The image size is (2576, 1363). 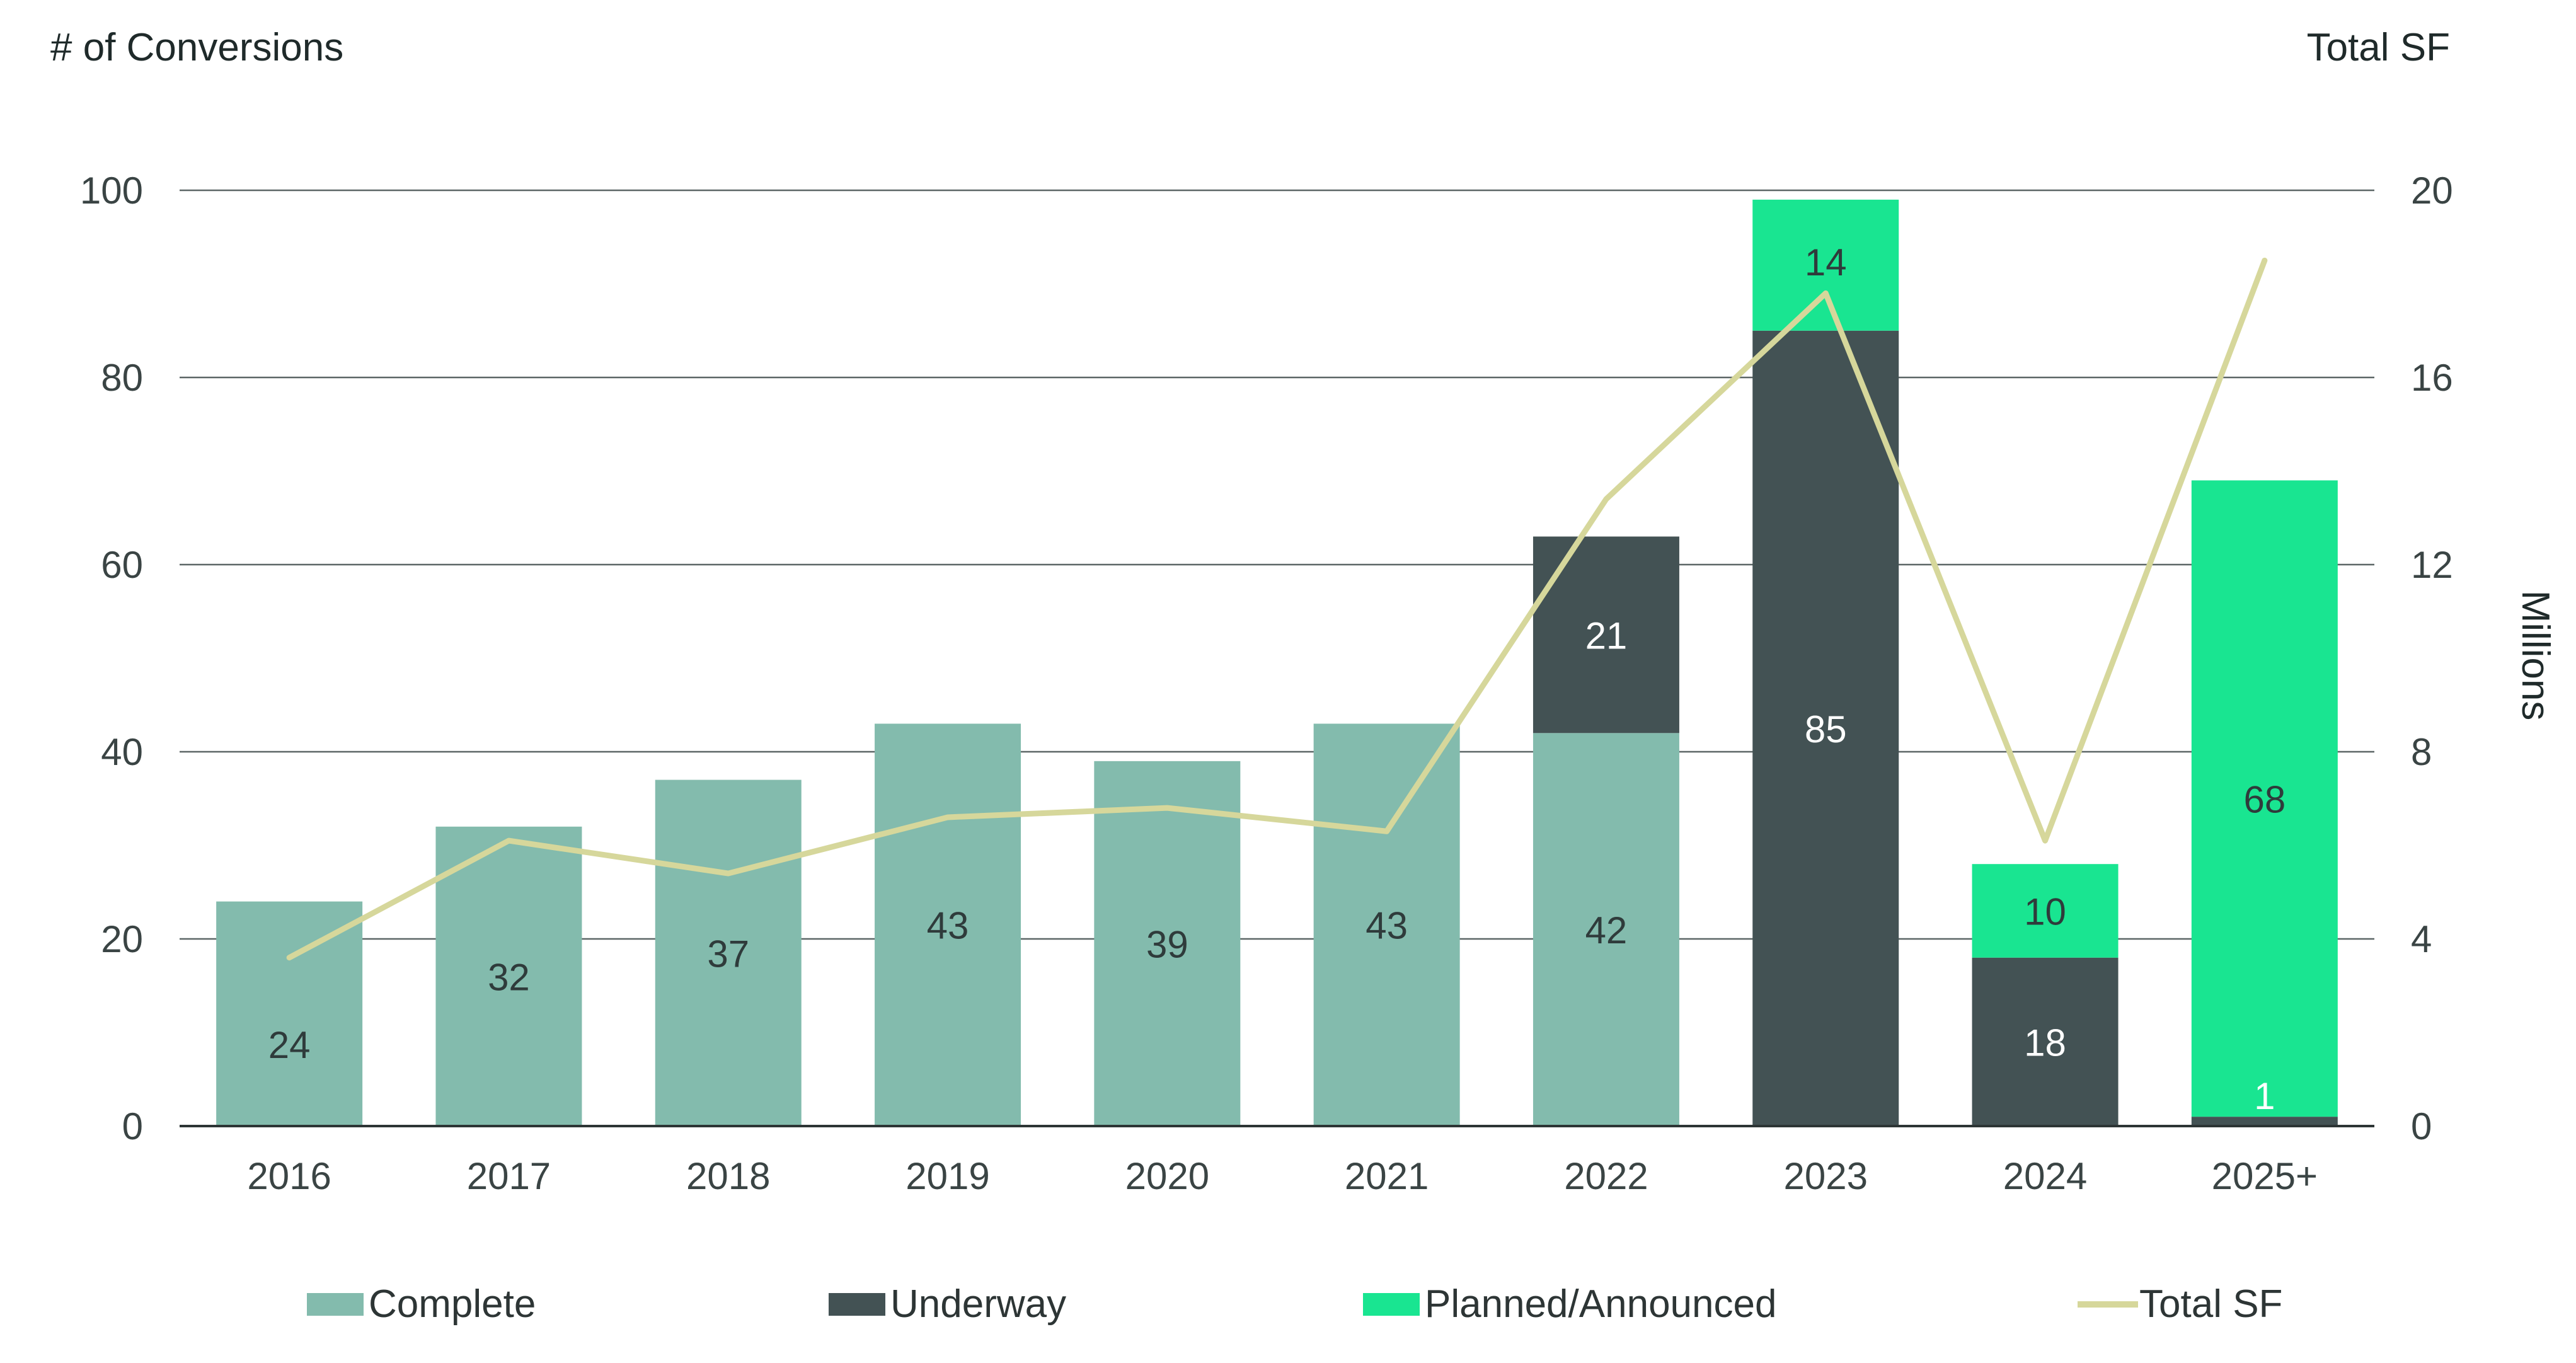 I want to click on y-right-tick-label: 12, so click(x=2432, y=565).